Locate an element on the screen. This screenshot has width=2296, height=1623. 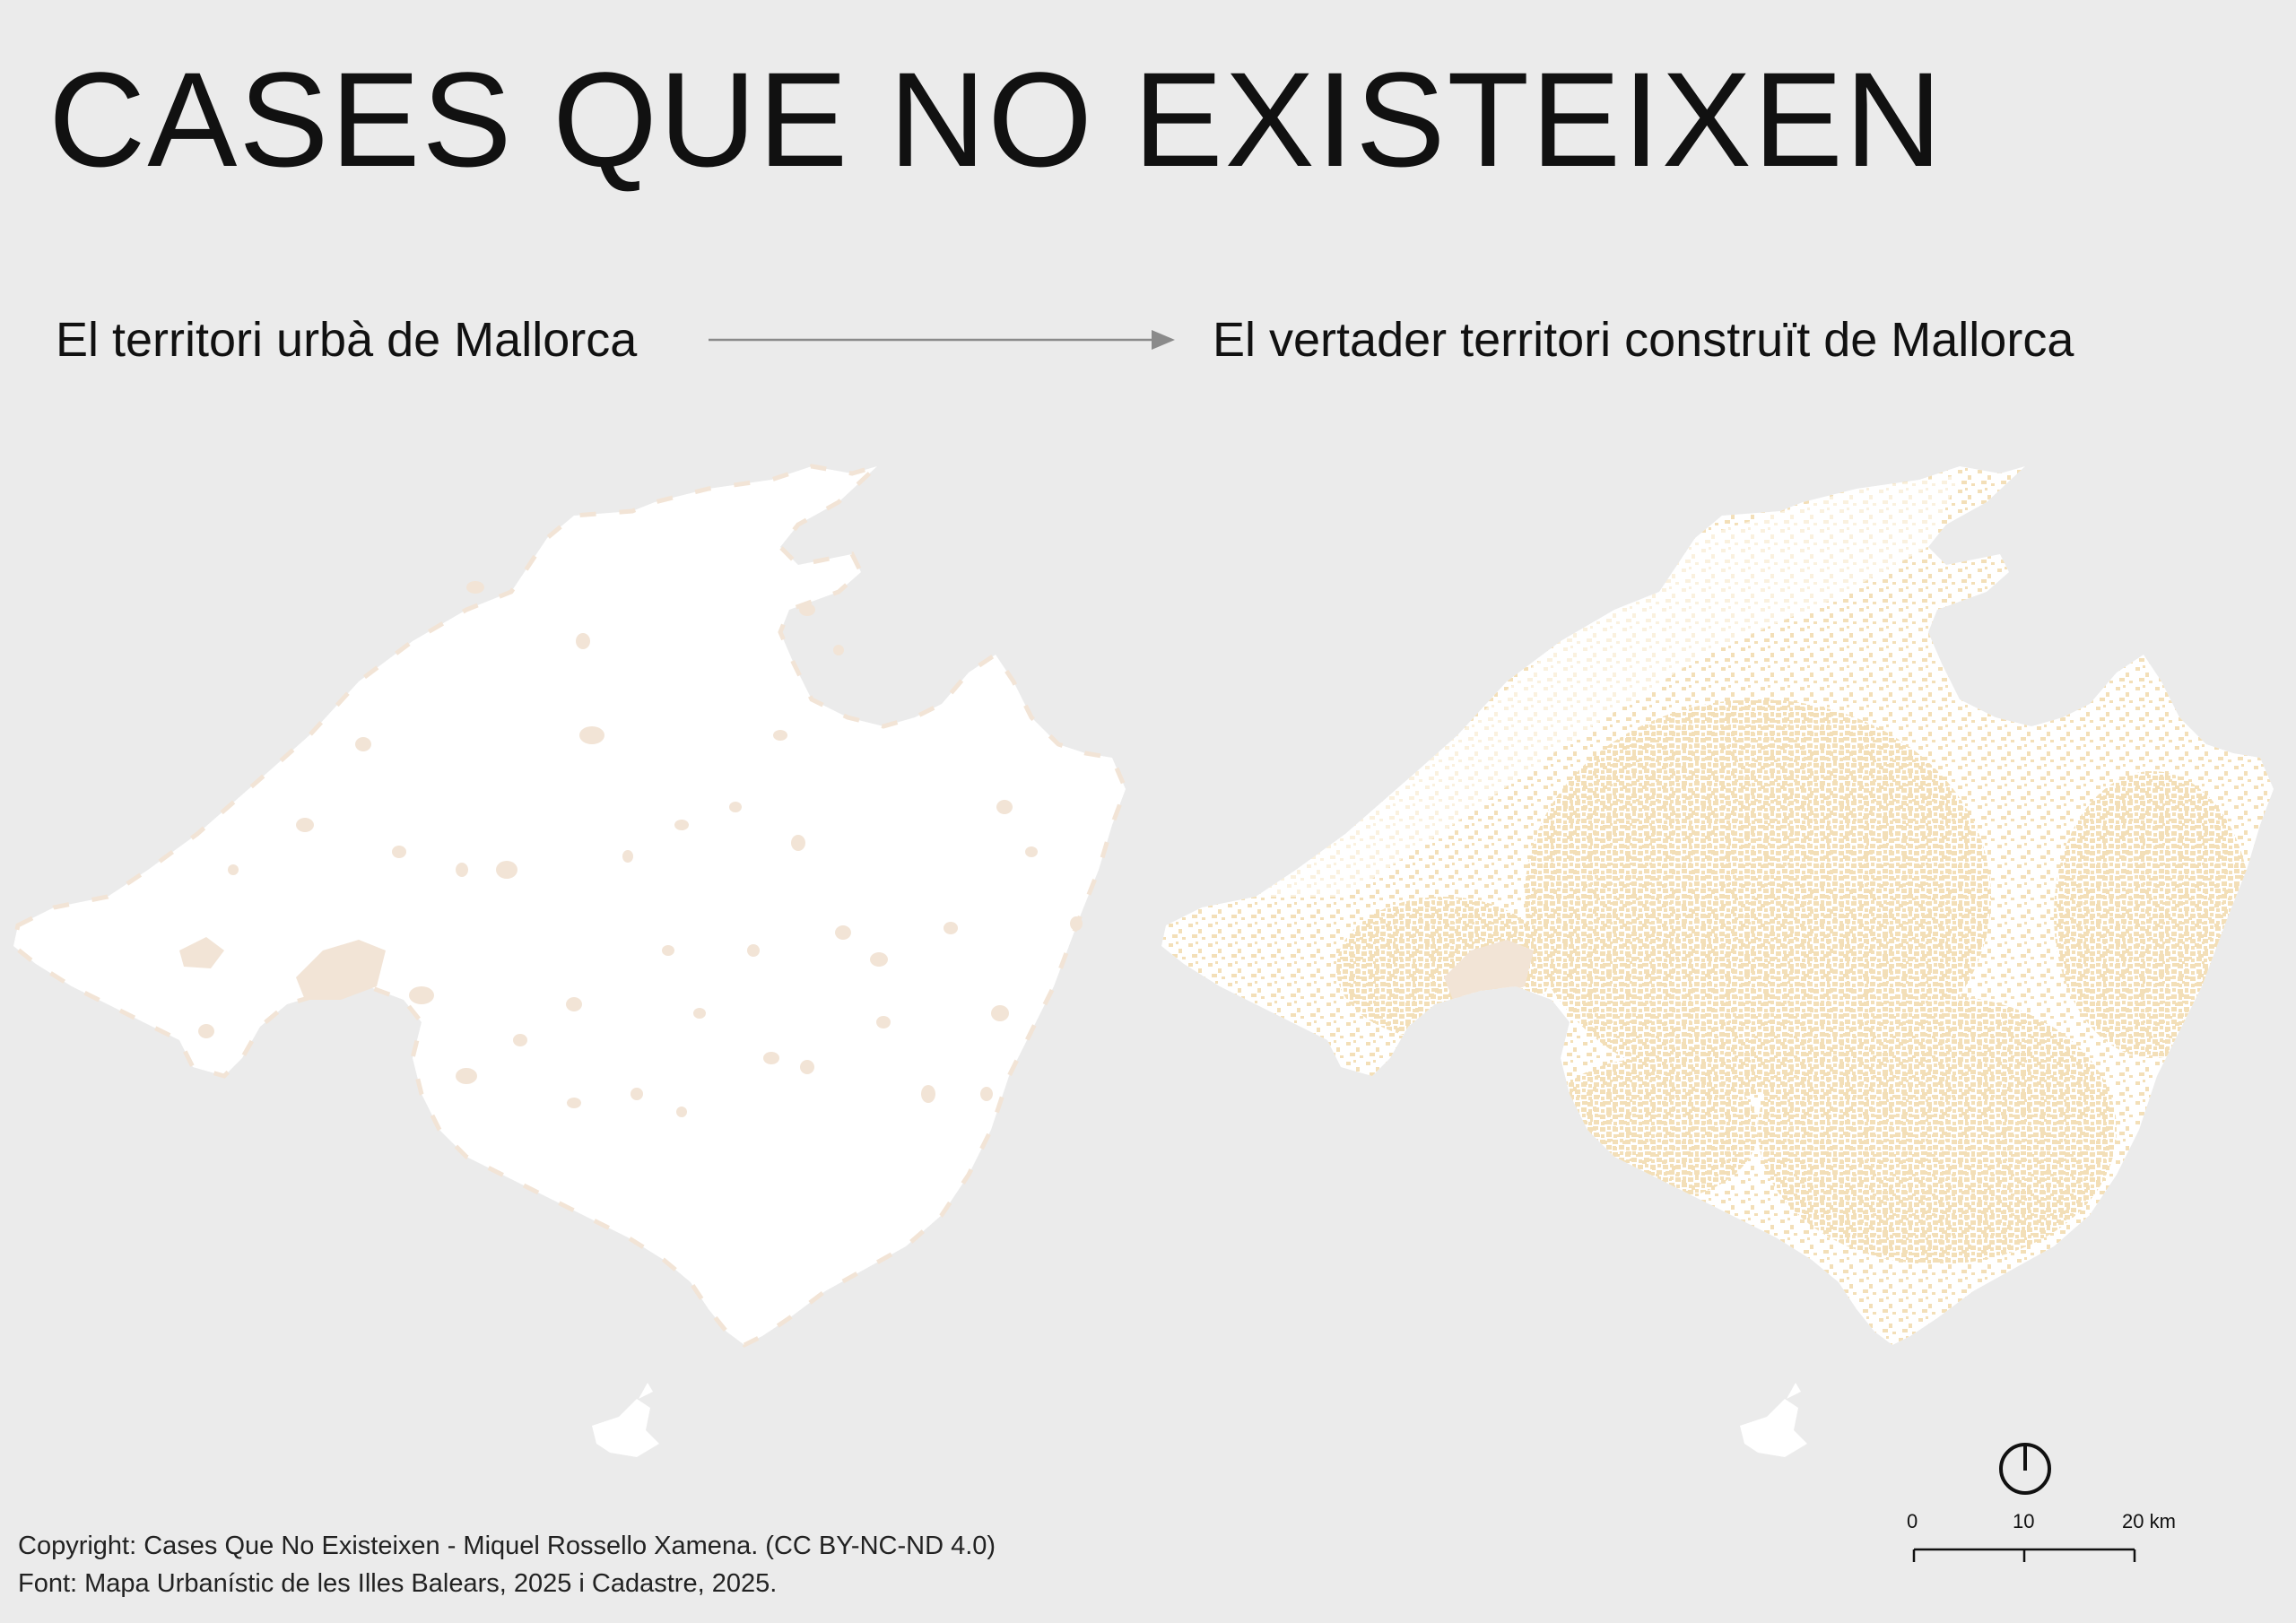
north-arrow-icon is located at coordinates (2025, 1469).